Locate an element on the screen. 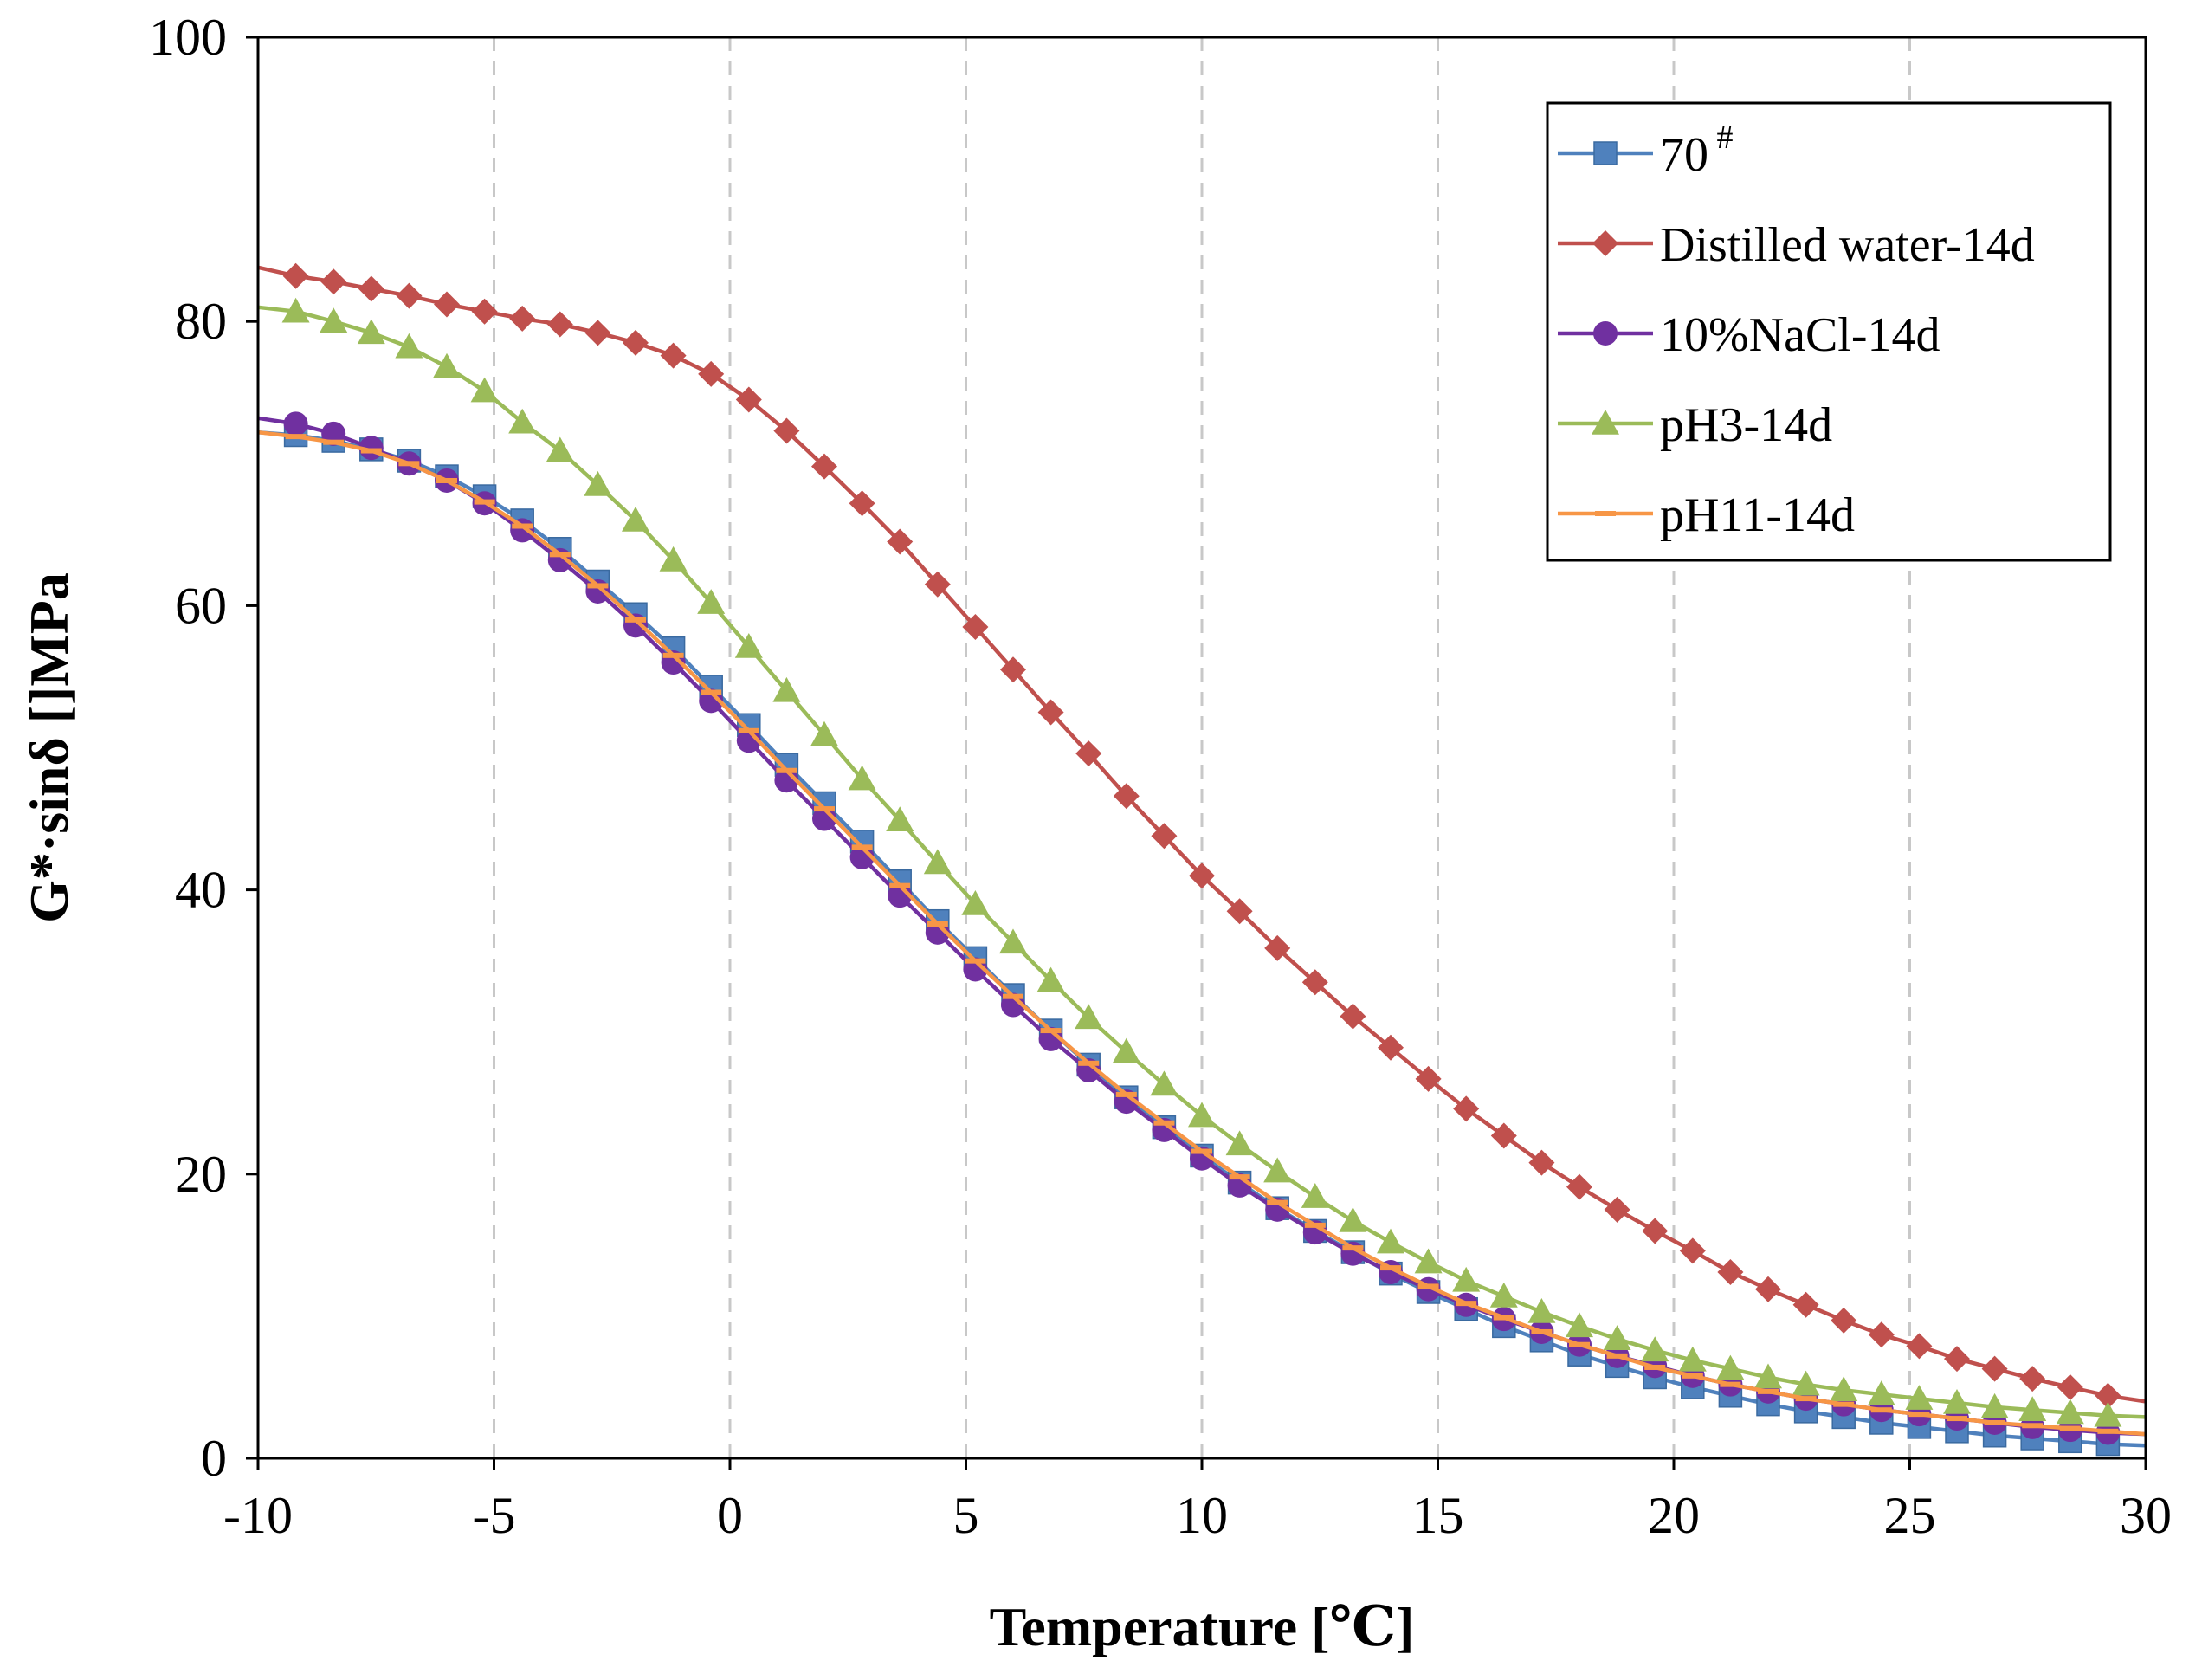 Image resolution: width=2189 pixels, height=1680 pixels. legend-item: 10%NaCl-14d is located at coordinates (1749, 335).